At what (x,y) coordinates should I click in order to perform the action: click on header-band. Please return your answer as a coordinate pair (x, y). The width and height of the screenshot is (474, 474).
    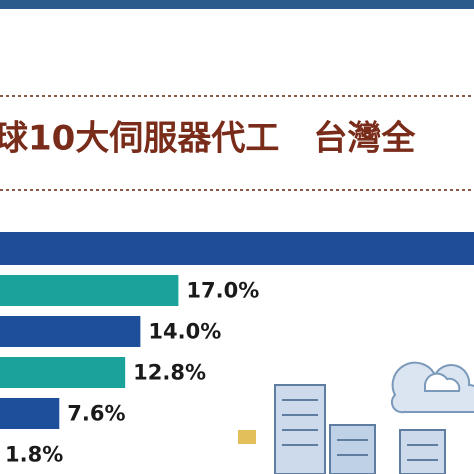
    Looking at the image, I should click on (237, 248).